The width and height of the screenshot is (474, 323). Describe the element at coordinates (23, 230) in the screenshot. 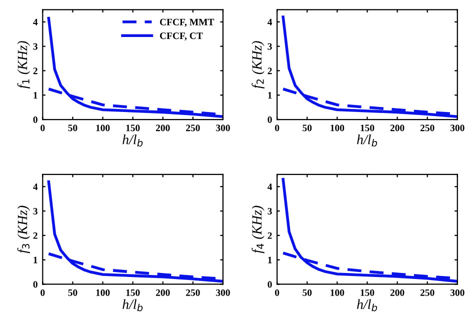

I see `y-axis-title: f$_{3}$ (KHz)` at that location.